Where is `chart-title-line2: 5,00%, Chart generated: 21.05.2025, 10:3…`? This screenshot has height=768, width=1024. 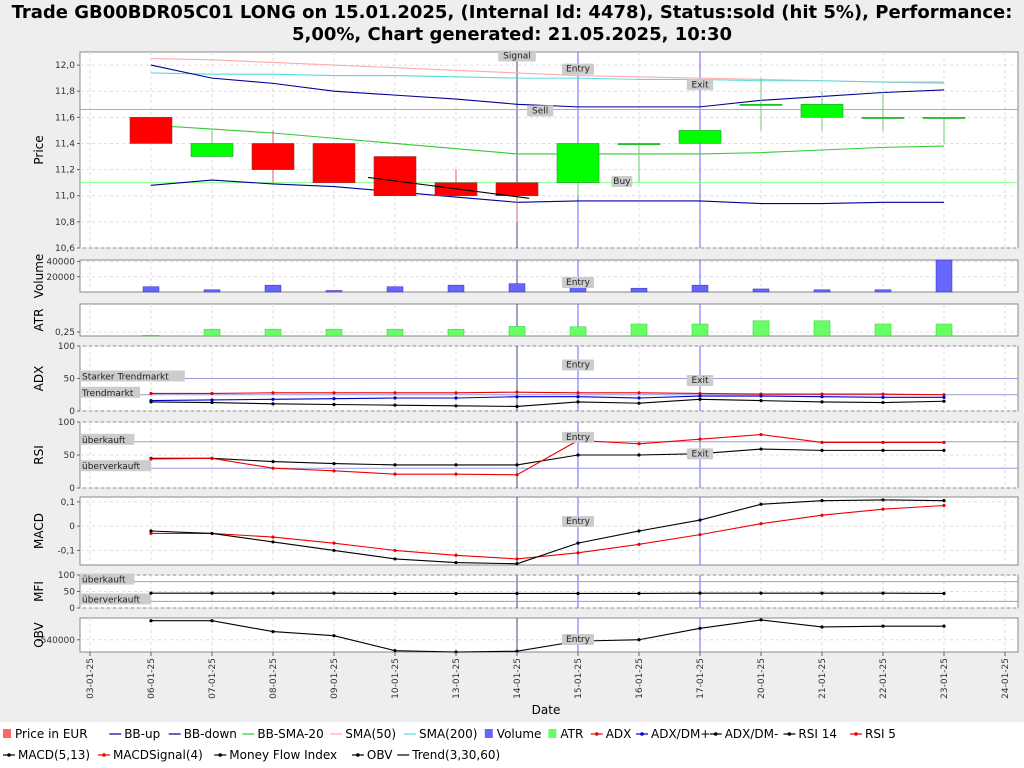
chart-title-line2: 5,00%, Chart generated: 21.05.2025, 10:3… is located at coordinates (512, 34).